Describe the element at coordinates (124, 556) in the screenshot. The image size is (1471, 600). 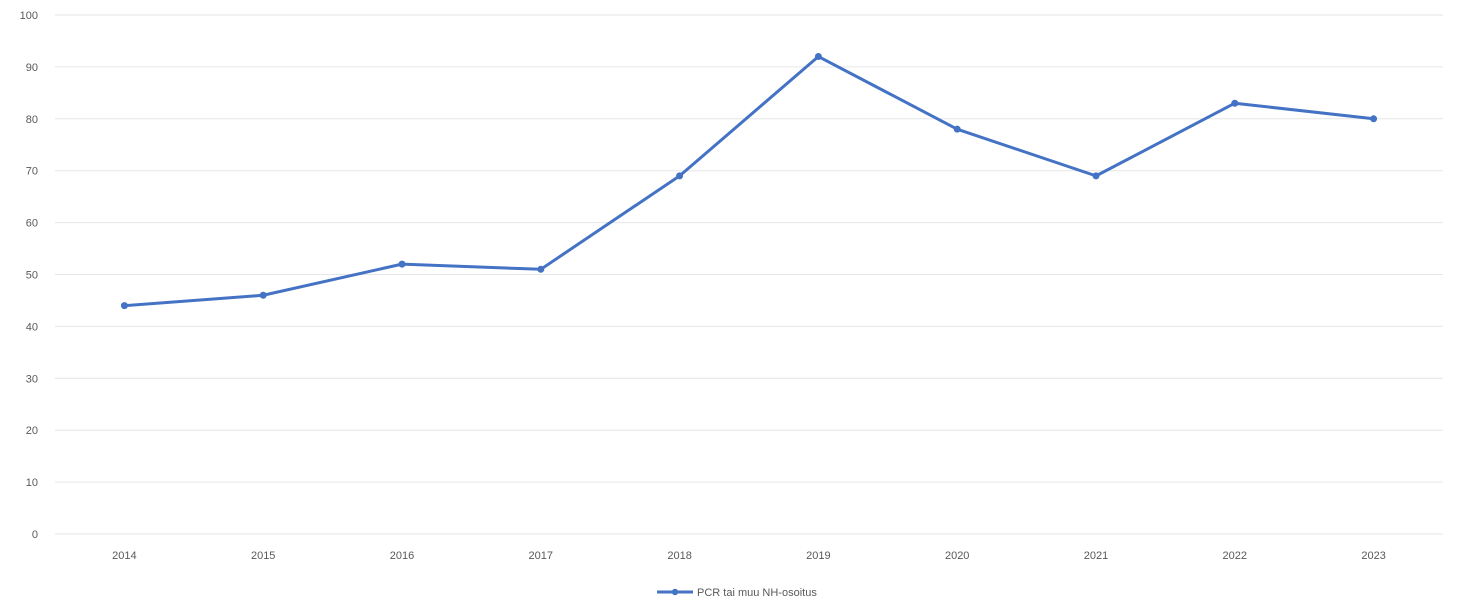
I see `x-tick-label: 2014` at that location.